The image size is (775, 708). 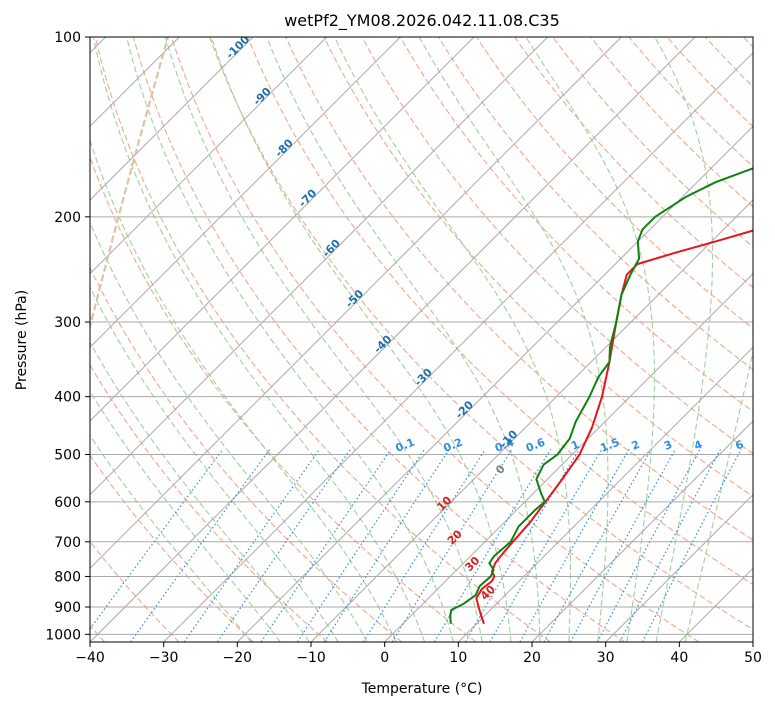 I want to click on mixing-ratio-label: 4, so click(x=698, y=445).